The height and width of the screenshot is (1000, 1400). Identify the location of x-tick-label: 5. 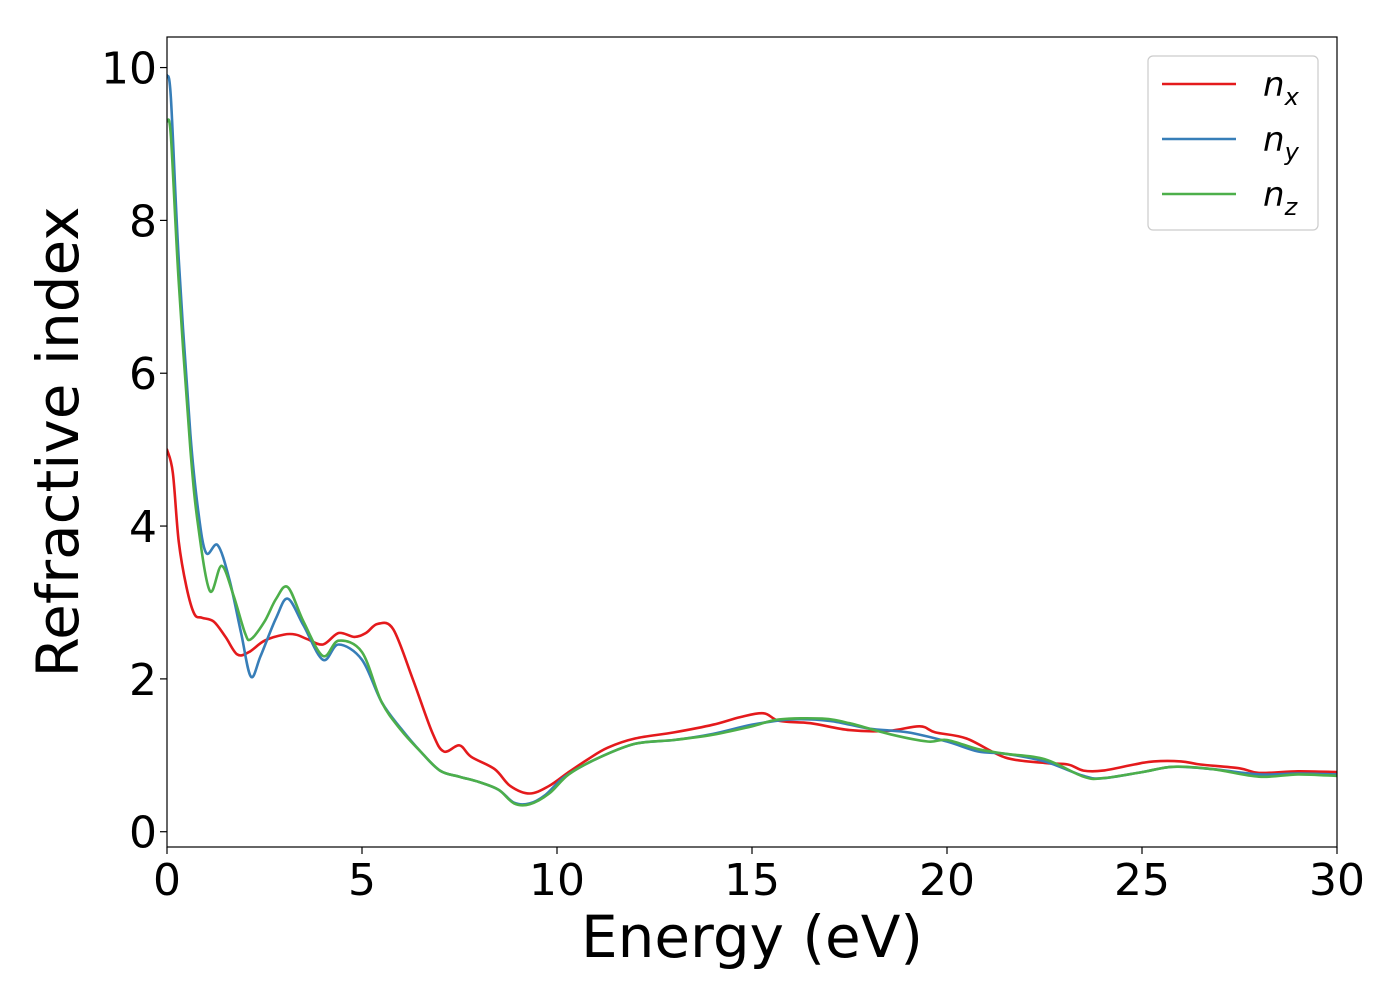
(362, 880).